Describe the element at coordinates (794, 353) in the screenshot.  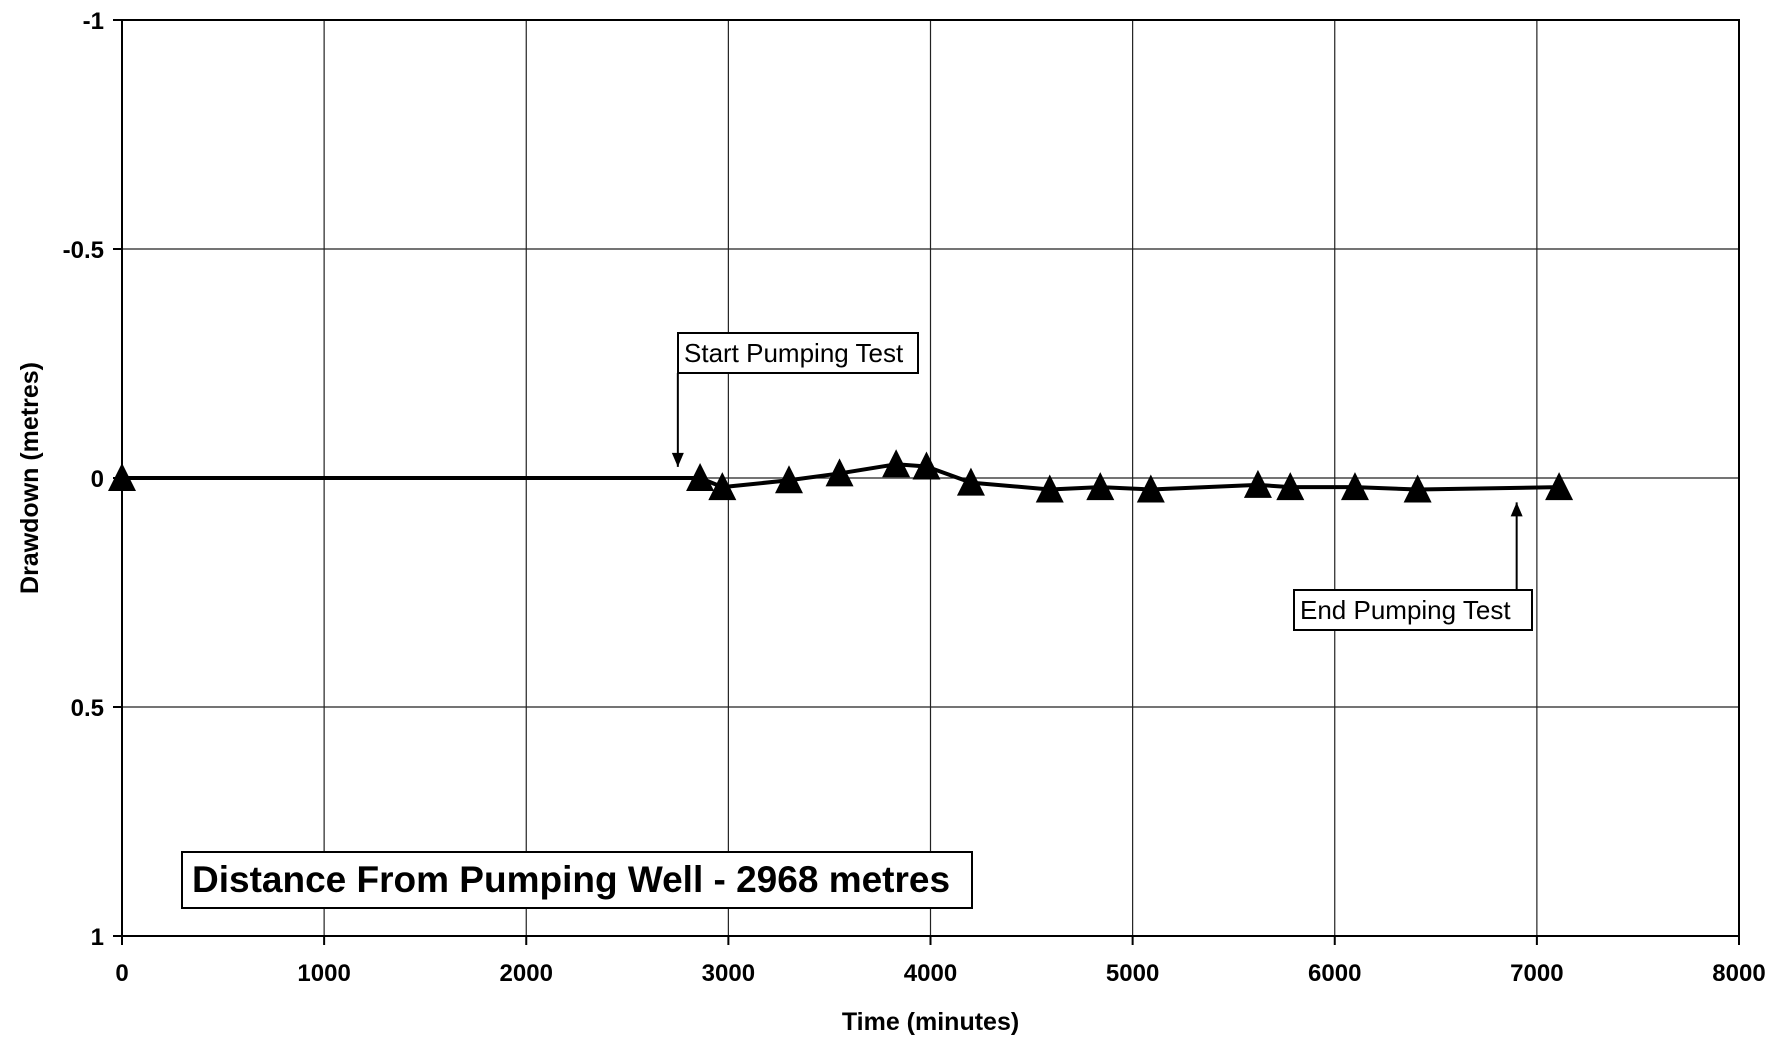
I see `start-pumping-test-label: Start Pumping Test` at that location.